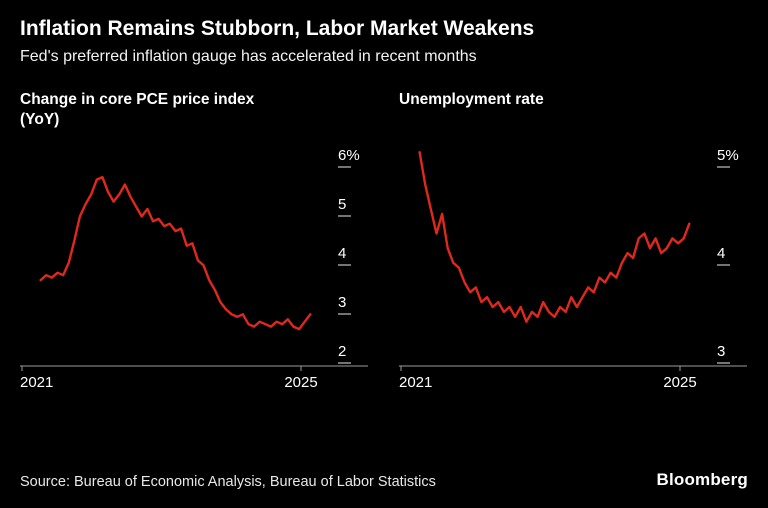 The image size is (768, 508). Describe the element at coordinates (702, 479) in the screenshot. I see `bloomberg-logo: Bloomberg` at that location.